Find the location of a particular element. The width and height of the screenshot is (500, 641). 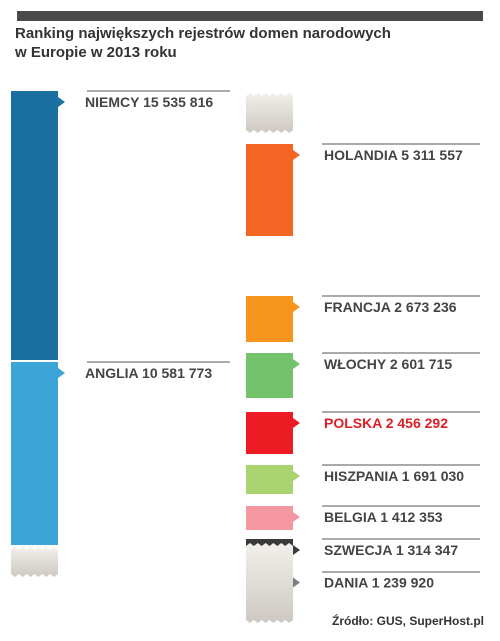

pointer-wlochy is located at coordinates (296, 364).